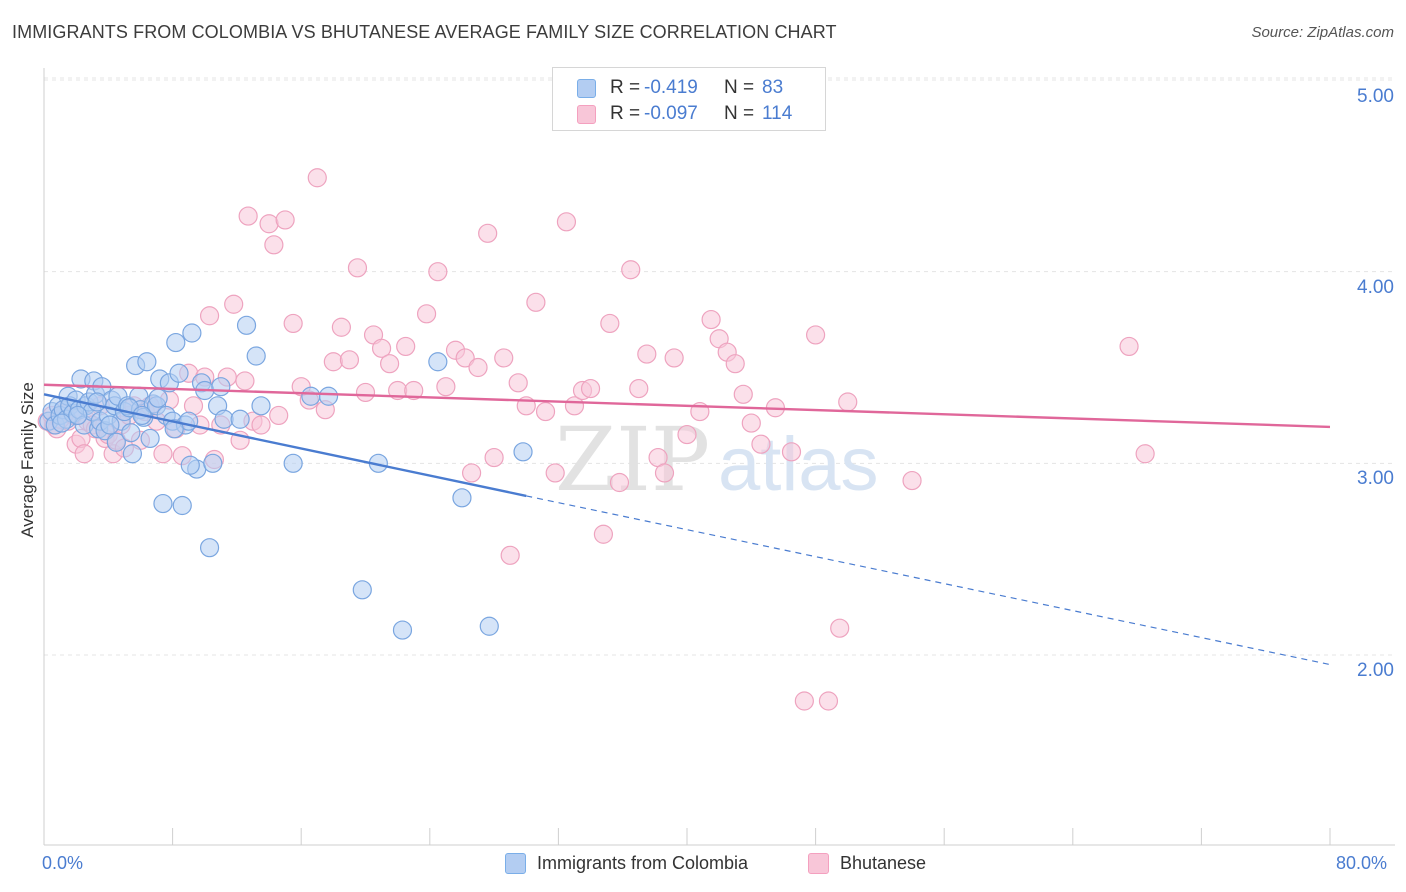  I want to click on legend-row-bhutanese: R = -0.097 N = 114, so click(684, 114).